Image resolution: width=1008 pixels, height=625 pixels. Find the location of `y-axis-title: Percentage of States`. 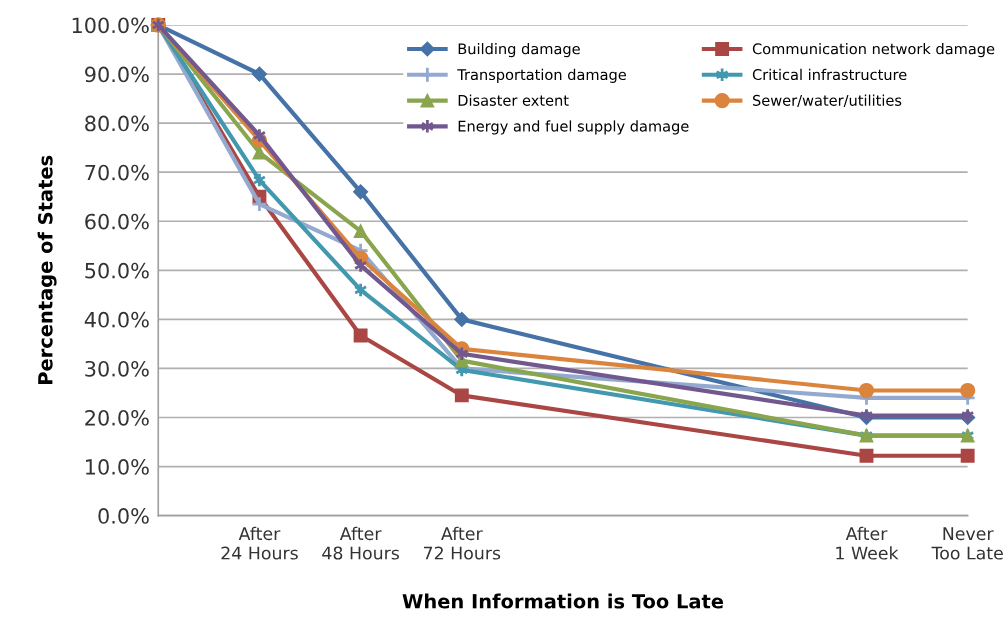

y-axis-title: Percentage of States is located at coordinates (47, 269).